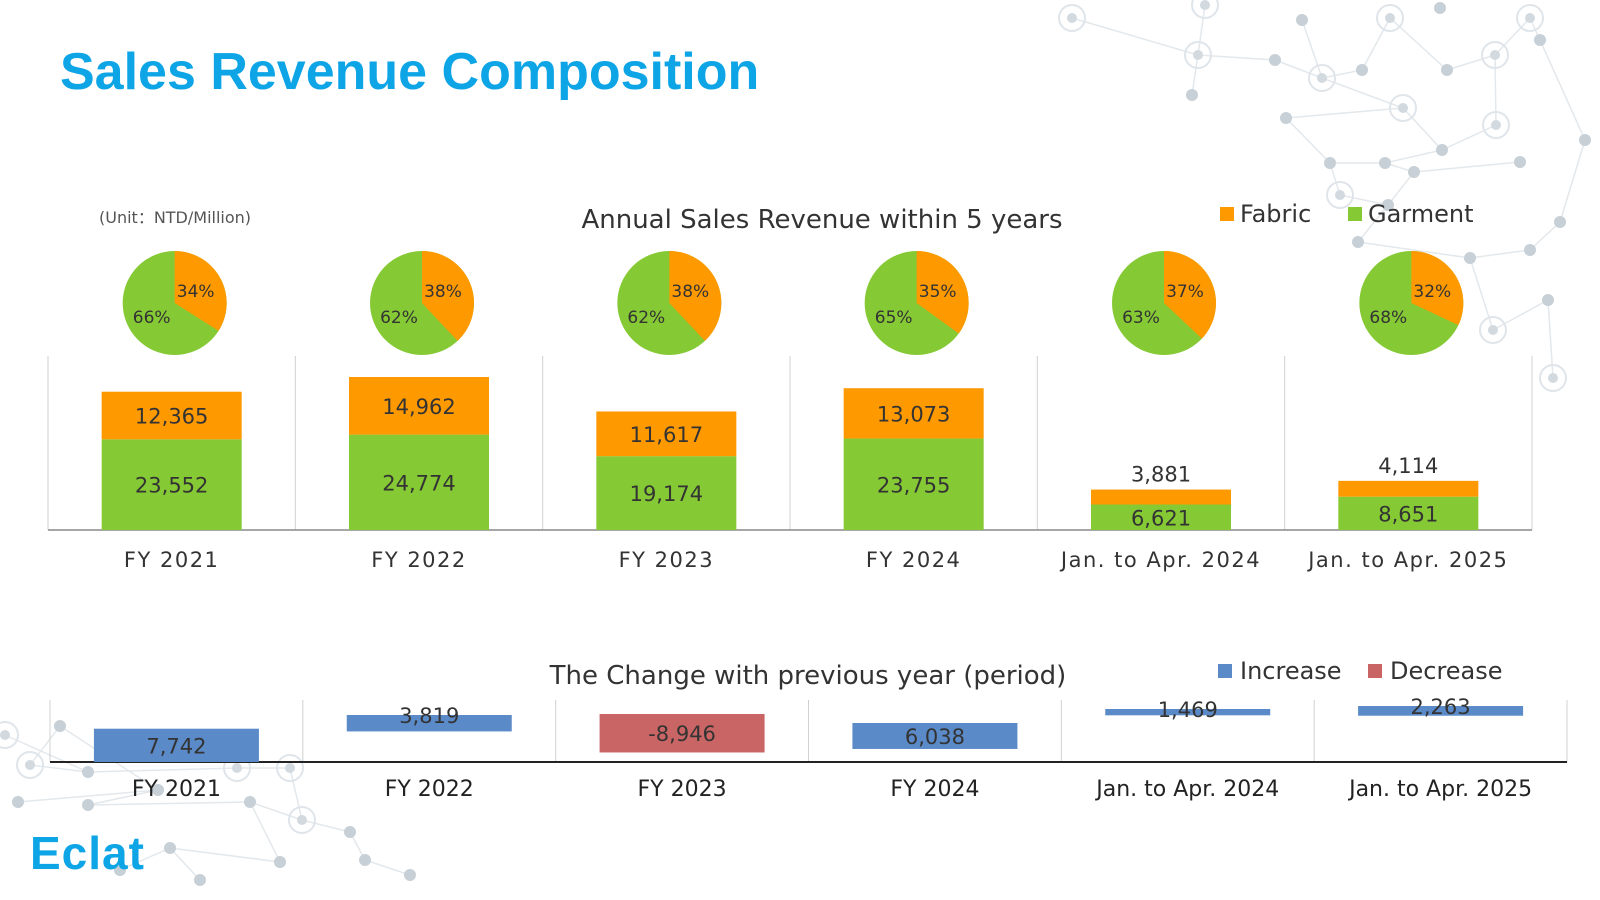 The width and height of the screenshot is (1600, 900). Describe the element at coordinates (1141, 318) in the screenshot. I see `pie-label-garment: 63%` at that location.